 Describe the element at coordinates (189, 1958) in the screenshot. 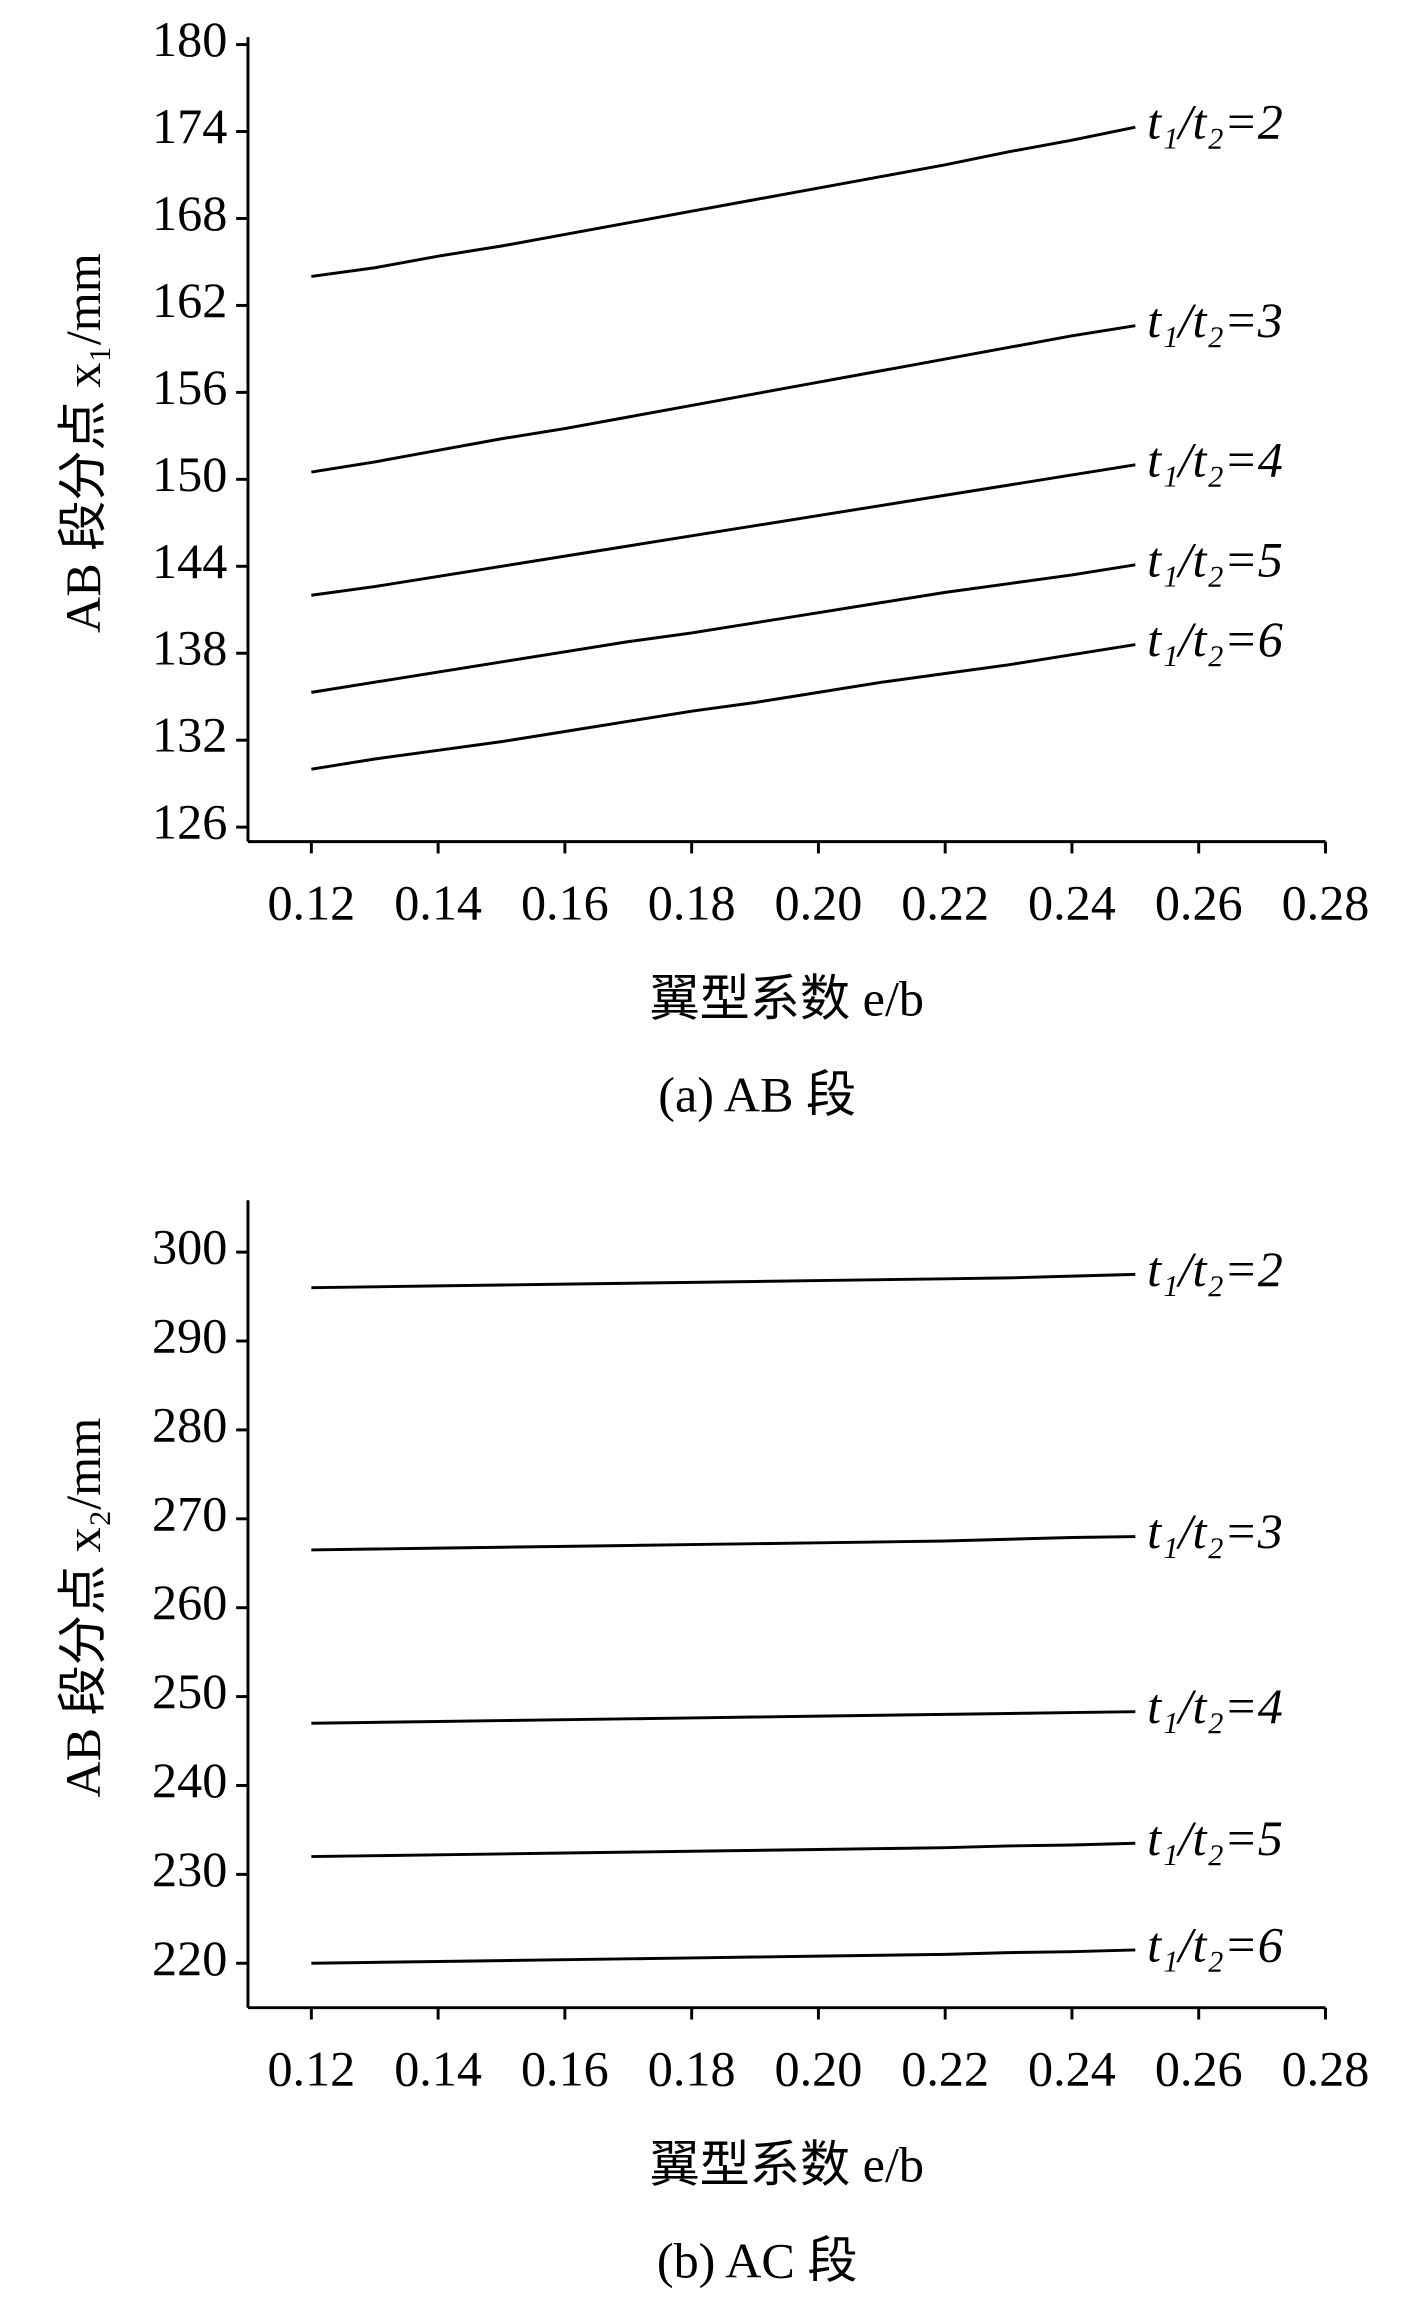

I see `y-tick-label: 220` at that location.